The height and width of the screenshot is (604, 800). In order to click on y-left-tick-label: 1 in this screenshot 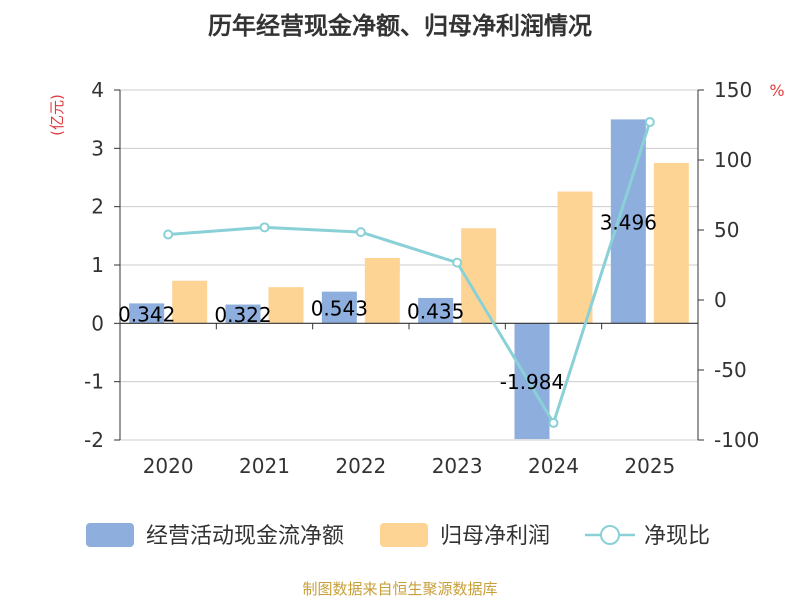, I will do `click(97, 265)`.